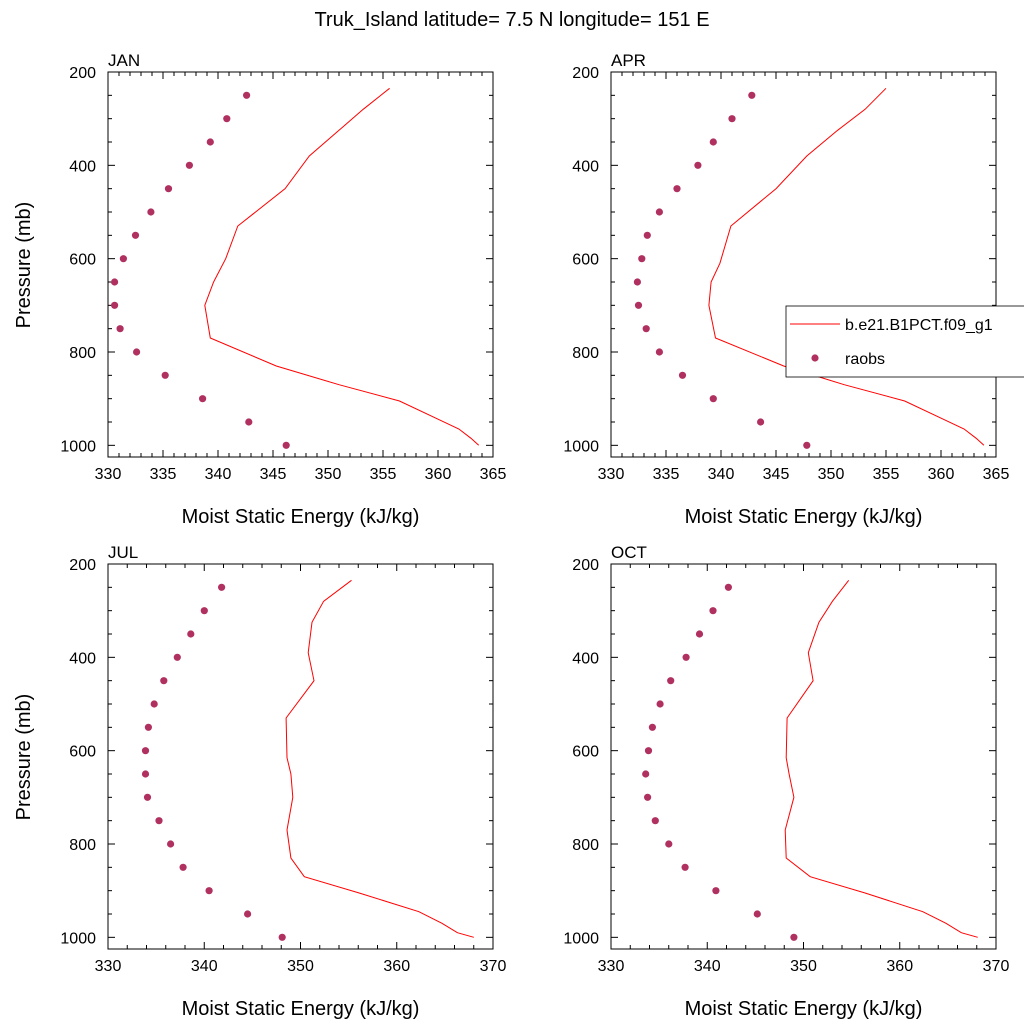 The height and width of the screenshot is (1024, 1024). Describe the element at coordinates (919, 325) in the screenshot. I see `legend-label-model: b.e21.B1PCT.f09_g1` at that location.